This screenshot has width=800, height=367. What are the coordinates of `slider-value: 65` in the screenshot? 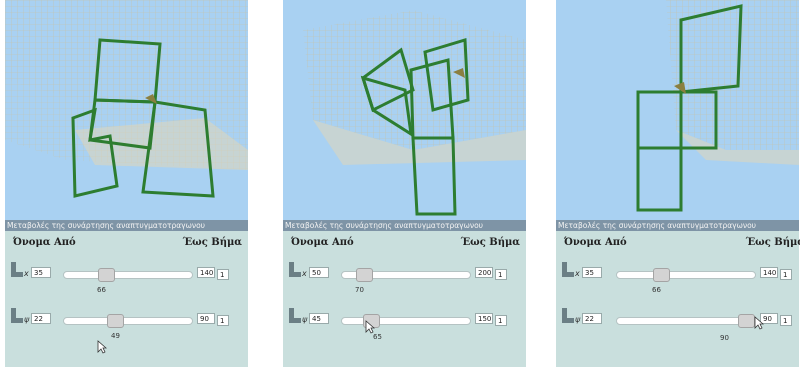 It's located at (377, 337).